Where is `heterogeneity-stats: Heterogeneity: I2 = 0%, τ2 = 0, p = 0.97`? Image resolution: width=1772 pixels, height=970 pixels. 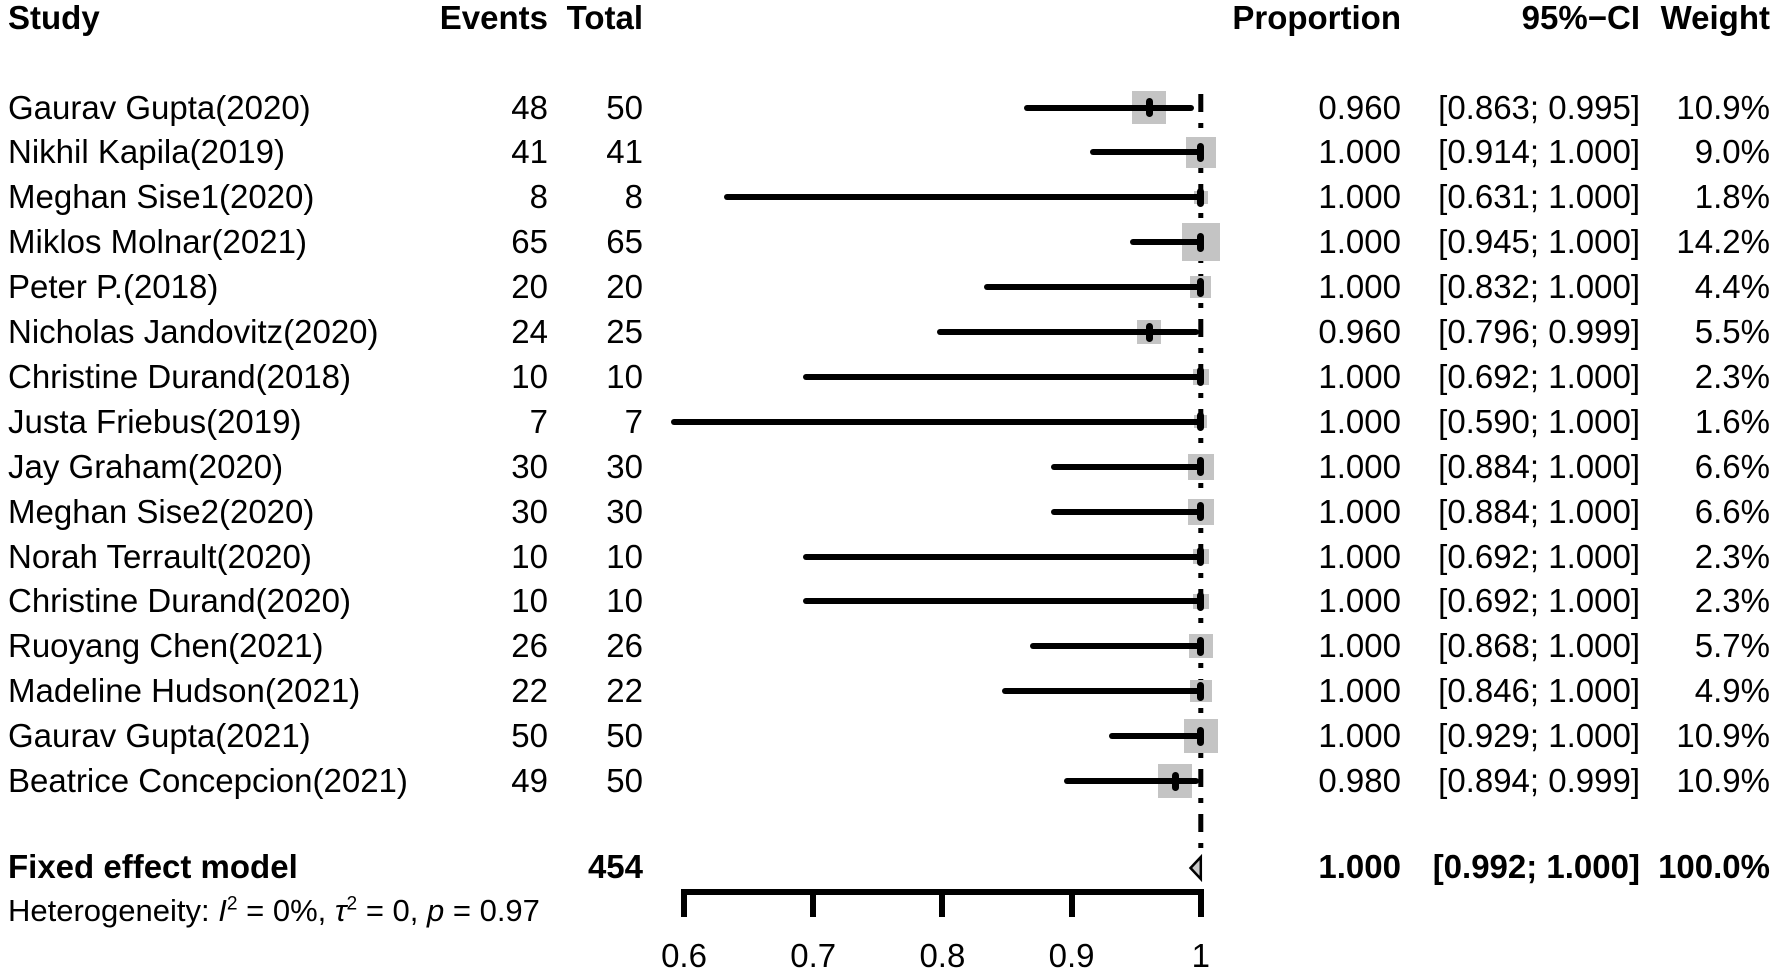
heterogeneity-stats: Heterogeneity: I2 = 0%, τ2 = 0, p = 0.97 is located at coordinates (274, 911).